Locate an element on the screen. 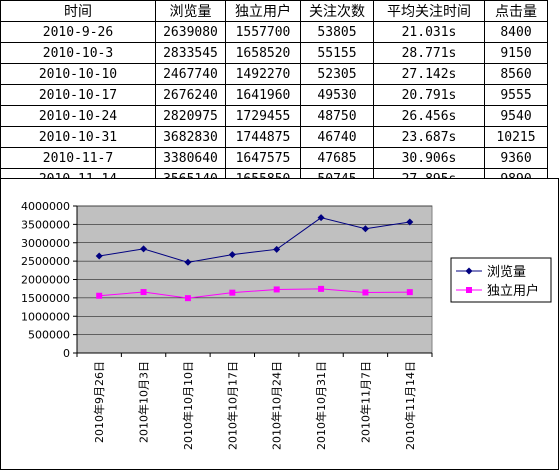 The width and height of the screenshot is (560, 471). cell-page-views: 3682830 is located at coordinates (190, 137).